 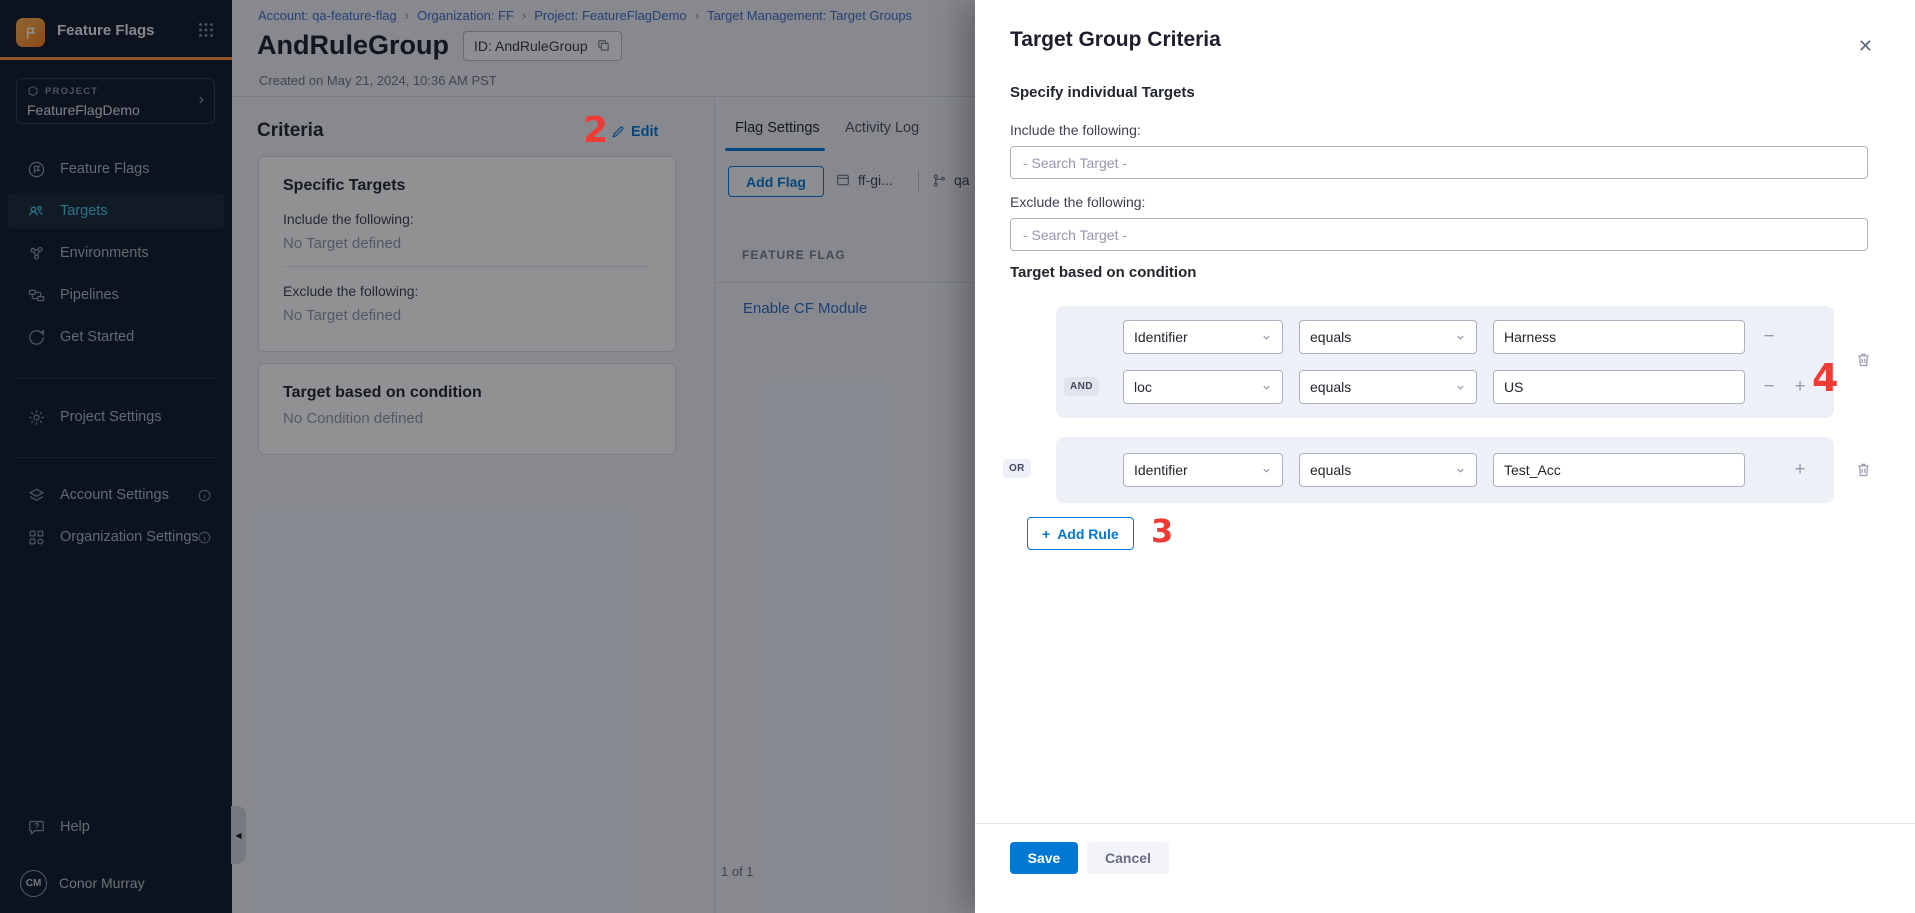 I want to click on targets-icon, so click(x=36, y=211).